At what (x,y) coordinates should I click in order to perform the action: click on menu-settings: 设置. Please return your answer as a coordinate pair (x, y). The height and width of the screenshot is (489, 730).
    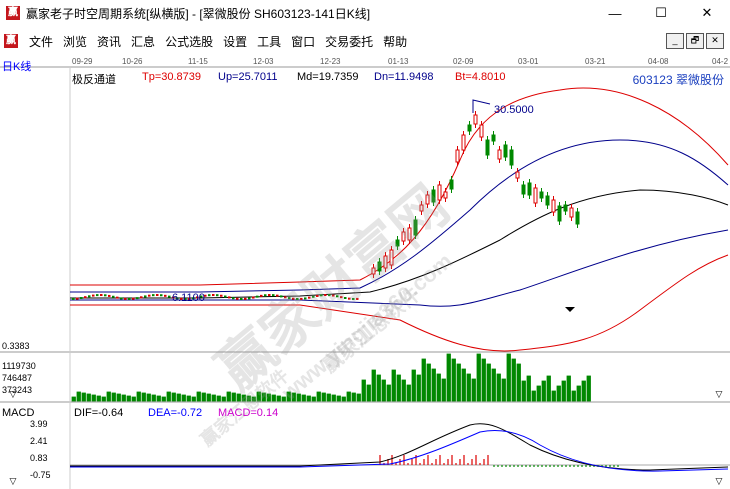
    Looking at the image, I should click on (235, 41).